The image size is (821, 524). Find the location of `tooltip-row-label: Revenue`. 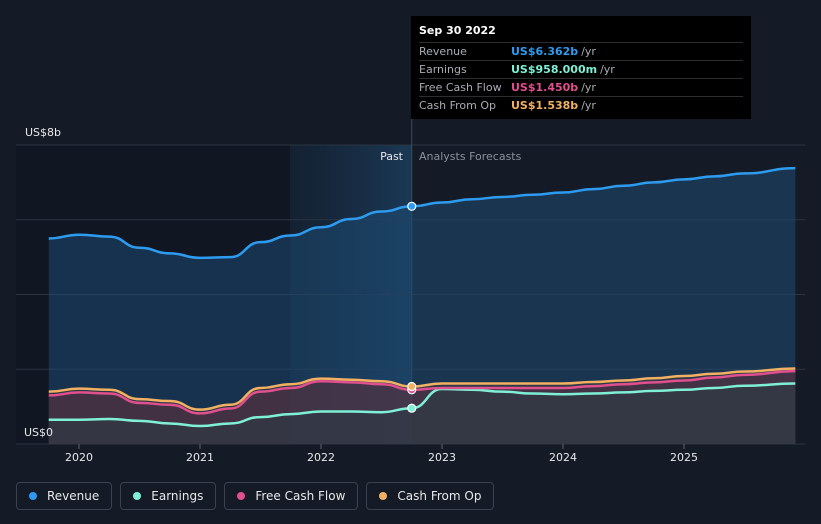

tooltip-row-label: Revenue is located at coordinates (443, 51).